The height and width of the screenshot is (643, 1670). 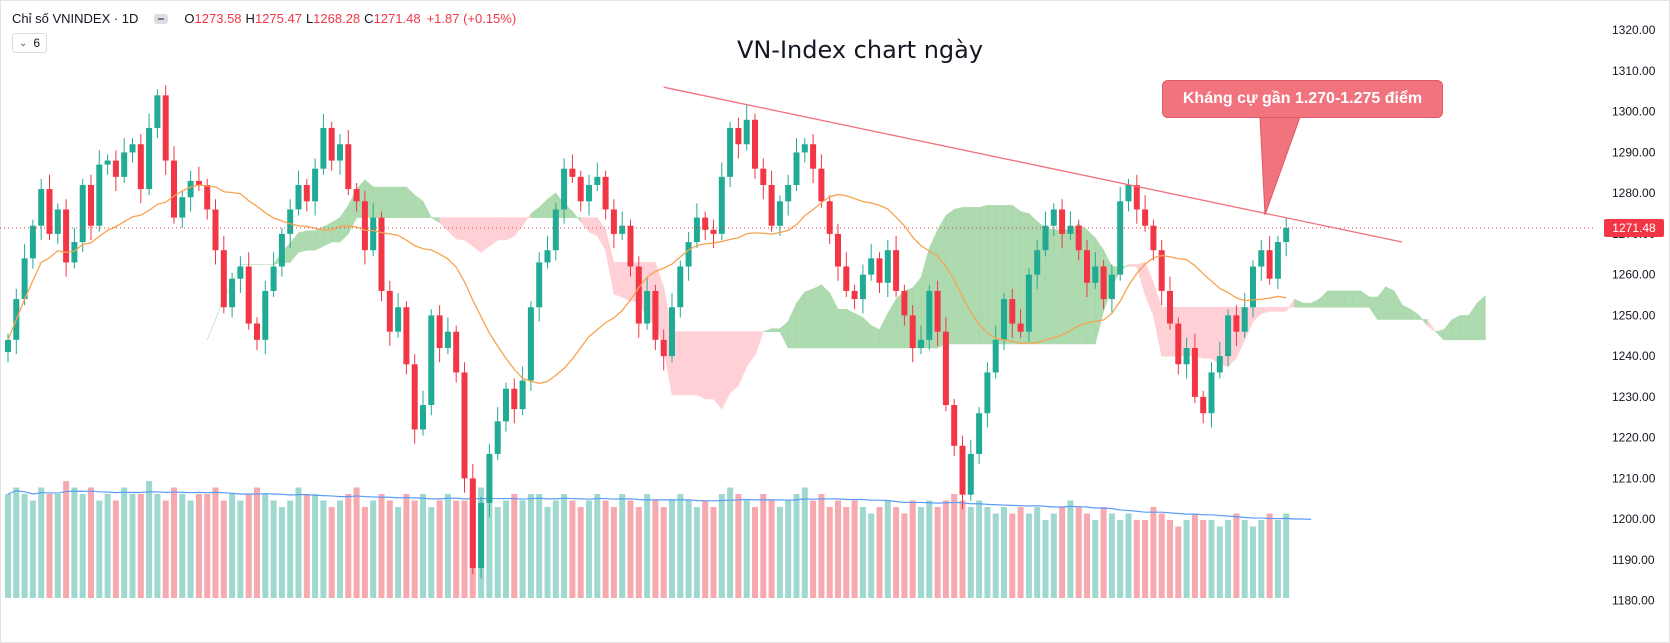 What do you see at coordinates (1634, 112) in the screenshot?
I see `y-tick-label: 1300.00` at bounding box center [1634, 112].